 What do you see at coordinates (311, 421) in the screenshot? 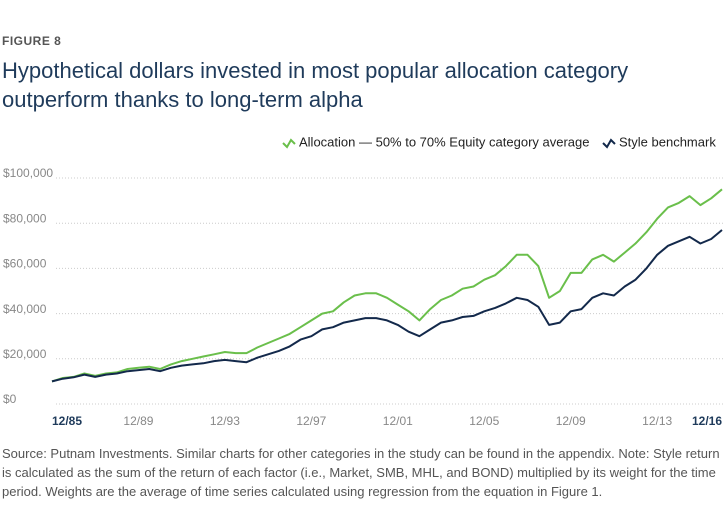
I see `x-tick-label: 12/97` at bounding box center [311, 421].